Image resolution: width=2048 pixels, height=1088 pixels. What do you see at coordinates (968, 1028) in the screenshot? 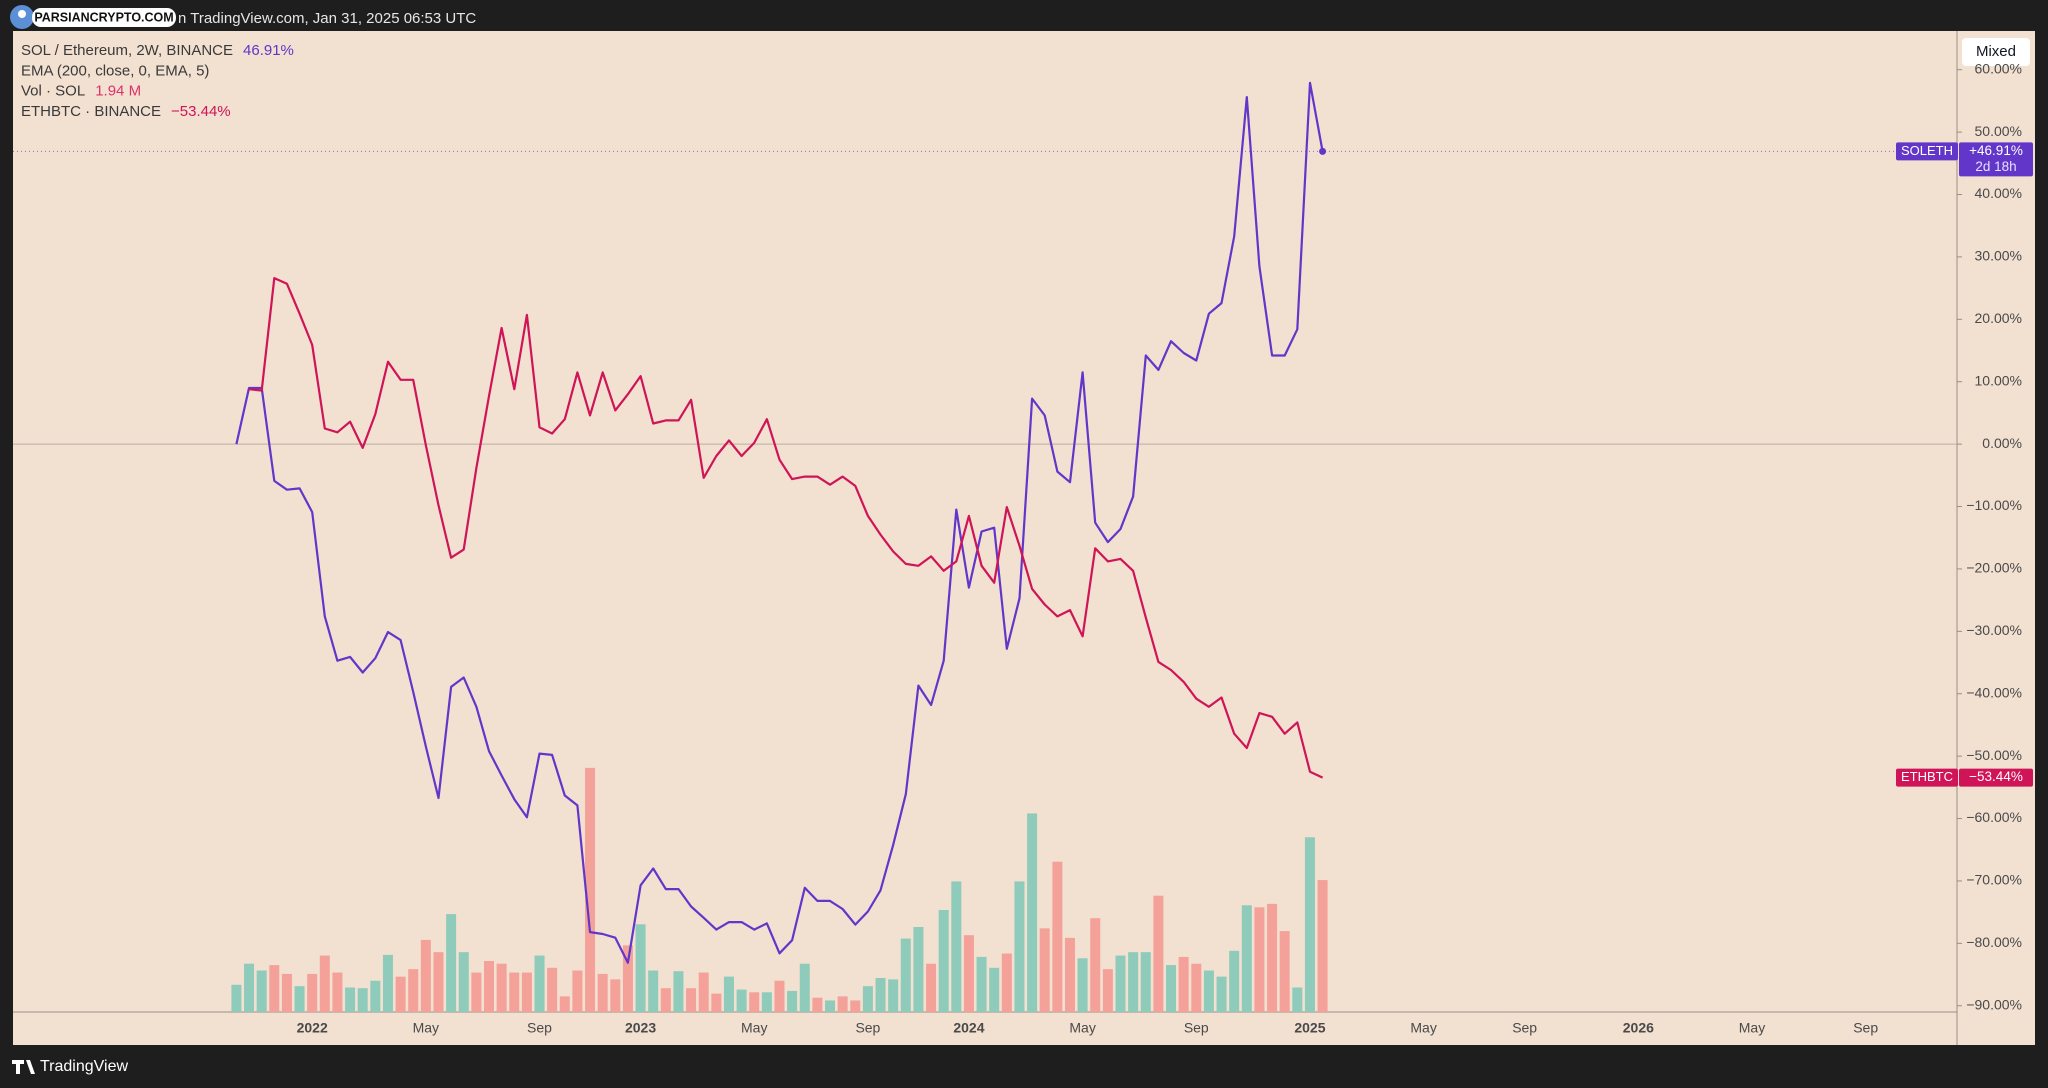
I see `x-tick-label: 2024` at bounding box center [968, 1028].